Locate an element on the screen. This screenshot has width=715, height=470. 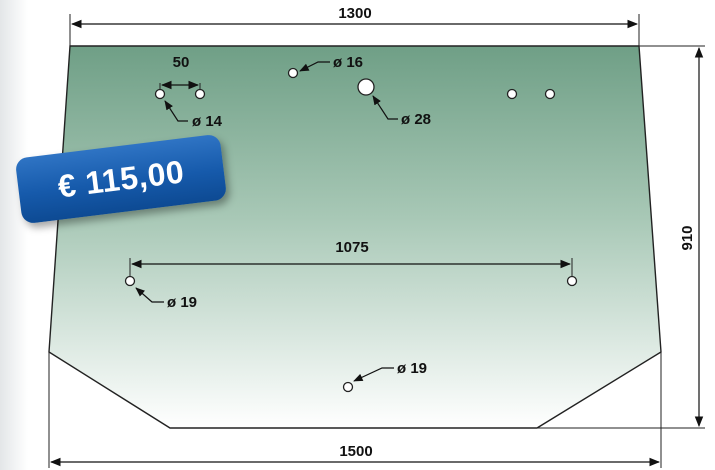
left-edge-shade is located at coordinates (14, 235).